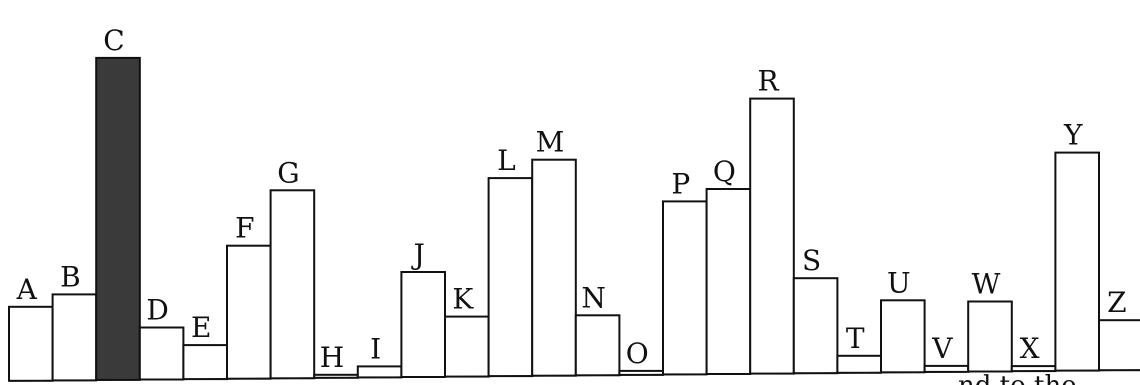  I want to click on bar-label-a: A, so click(27, 289).